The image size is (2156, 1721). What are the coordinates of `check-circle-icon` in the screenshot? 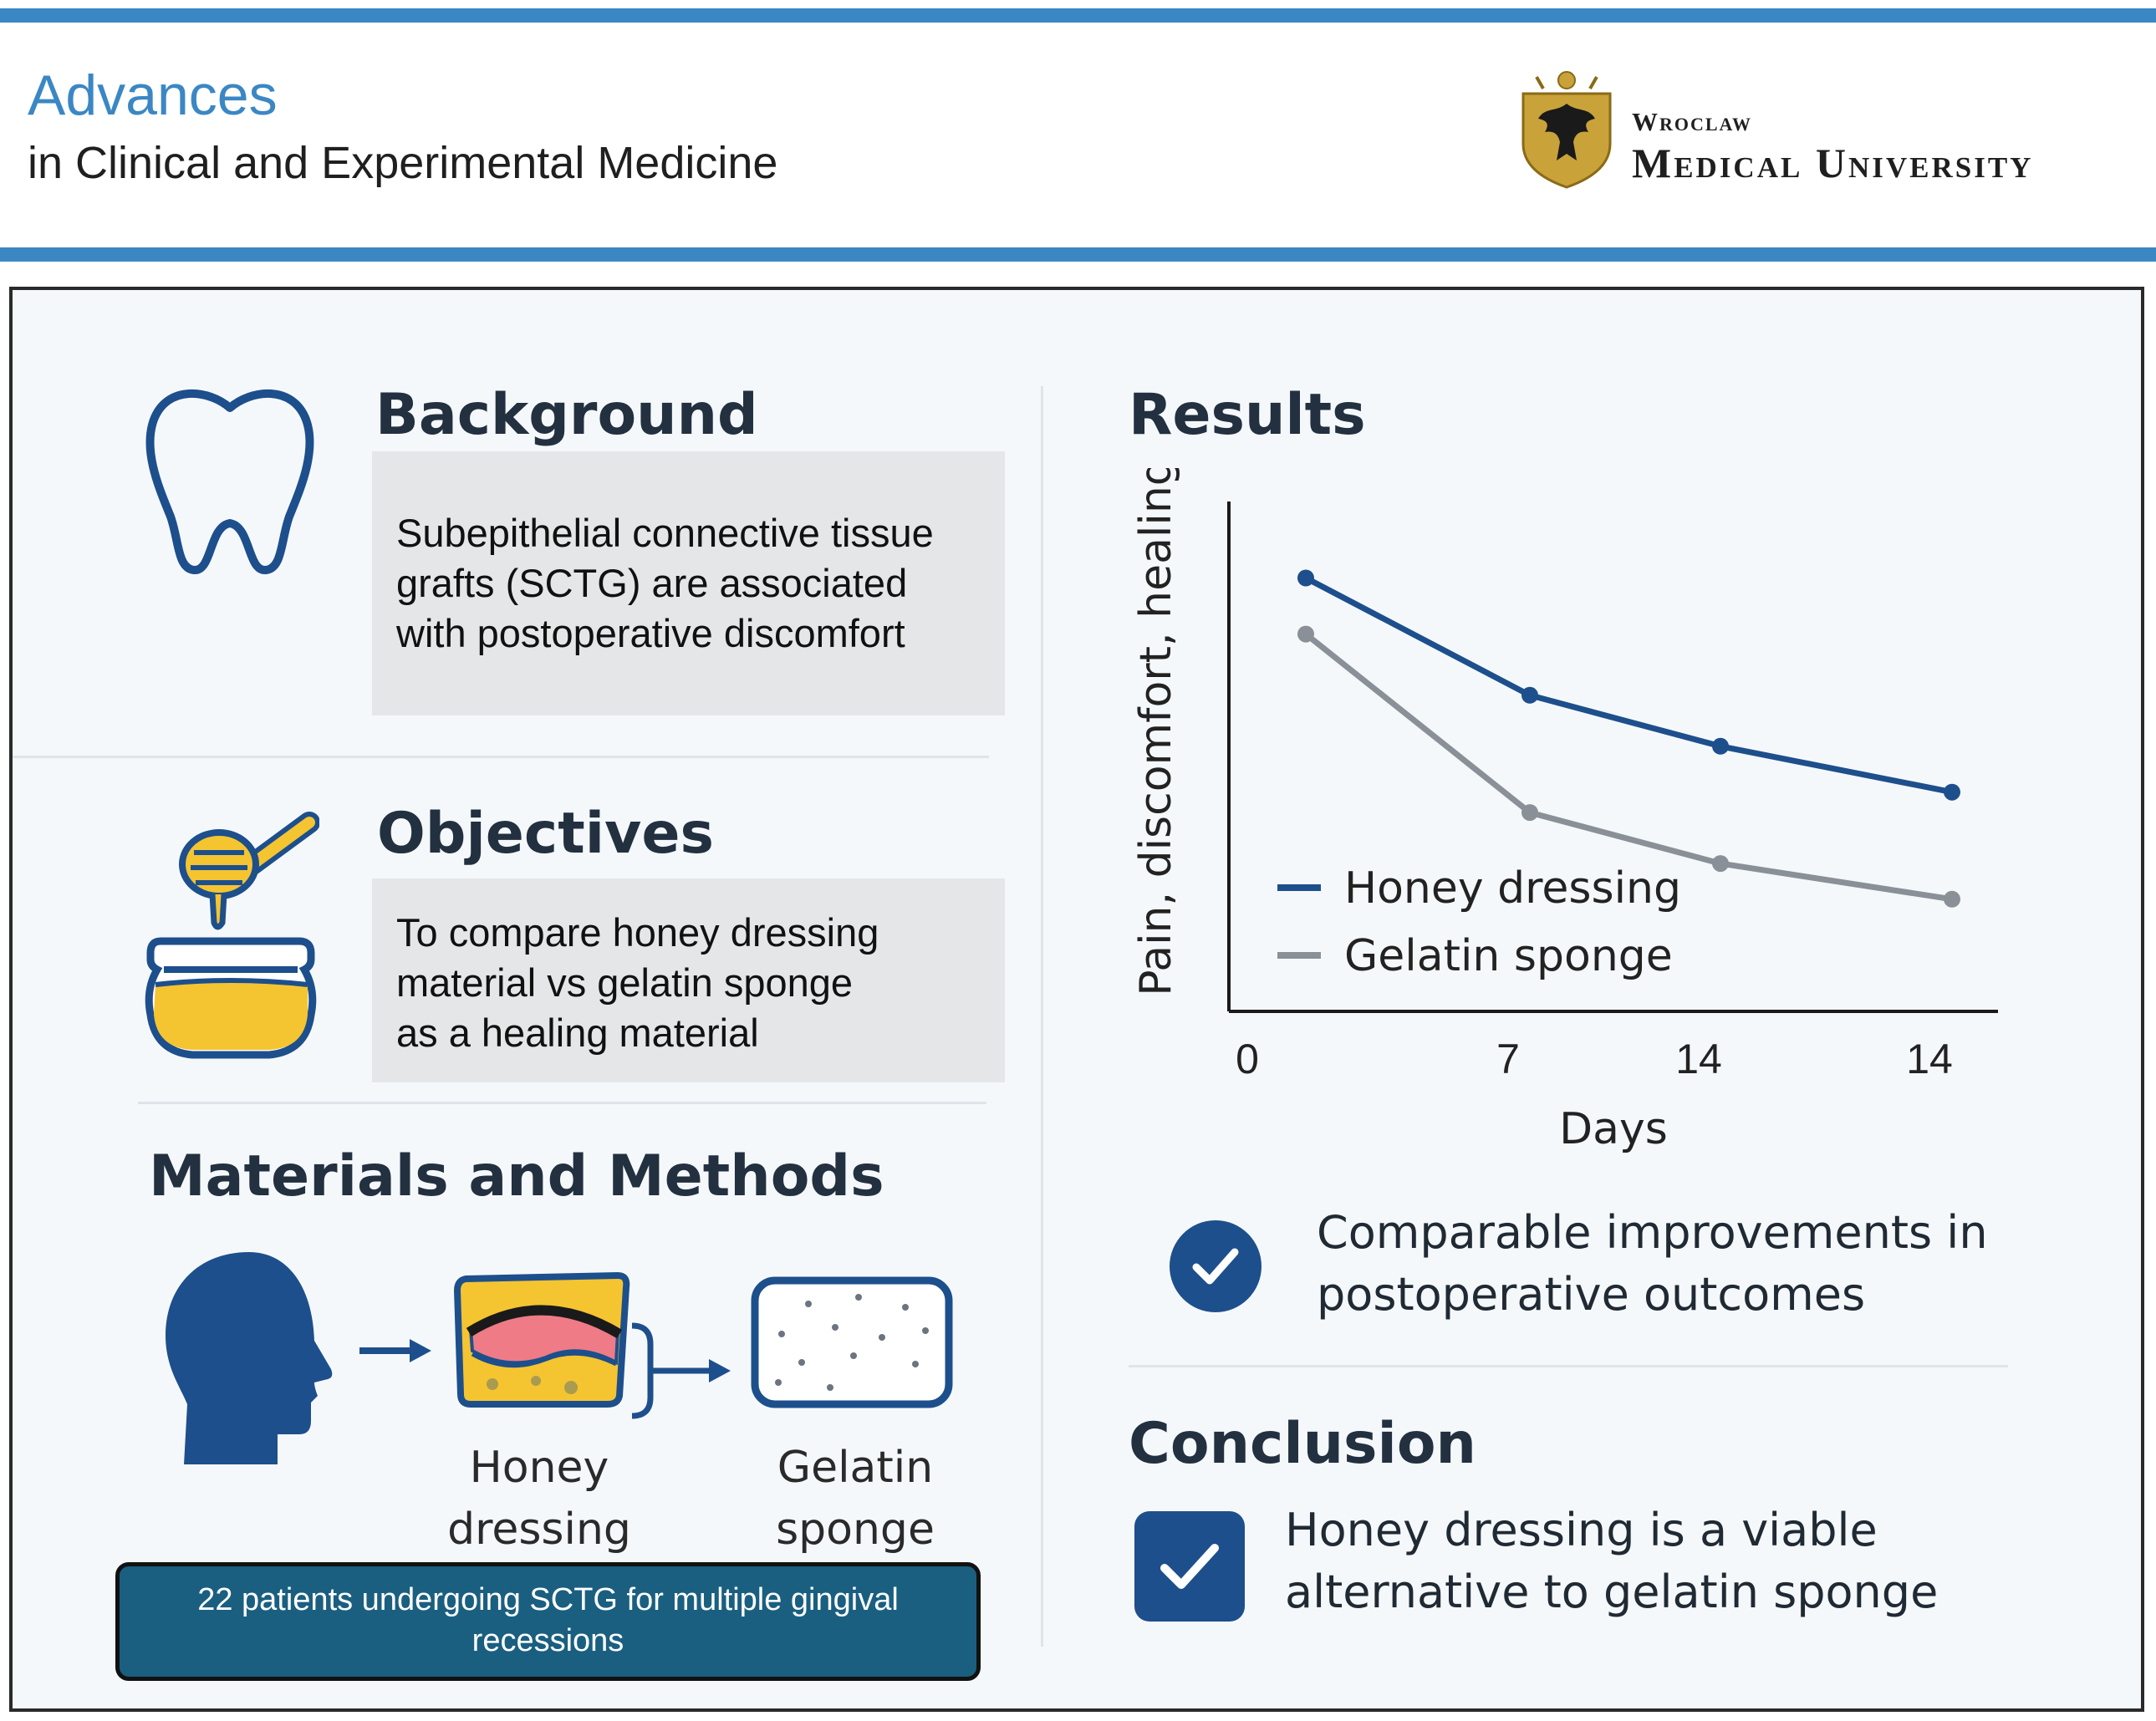 It's located at (1215, 1266).